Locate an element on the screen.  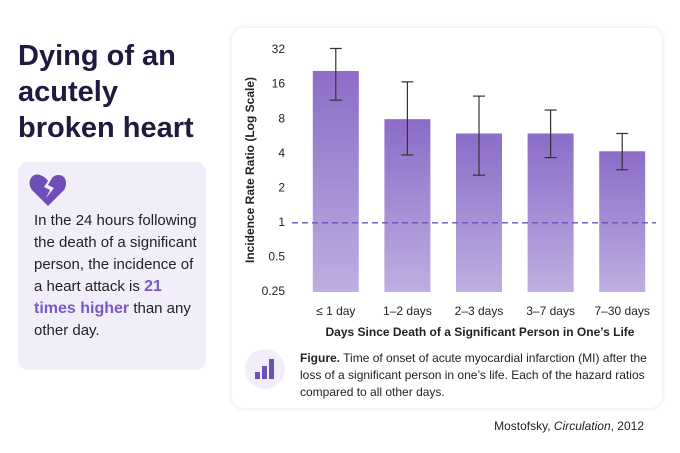
citation-year: , 2012 is located at coordinates (627, 426).